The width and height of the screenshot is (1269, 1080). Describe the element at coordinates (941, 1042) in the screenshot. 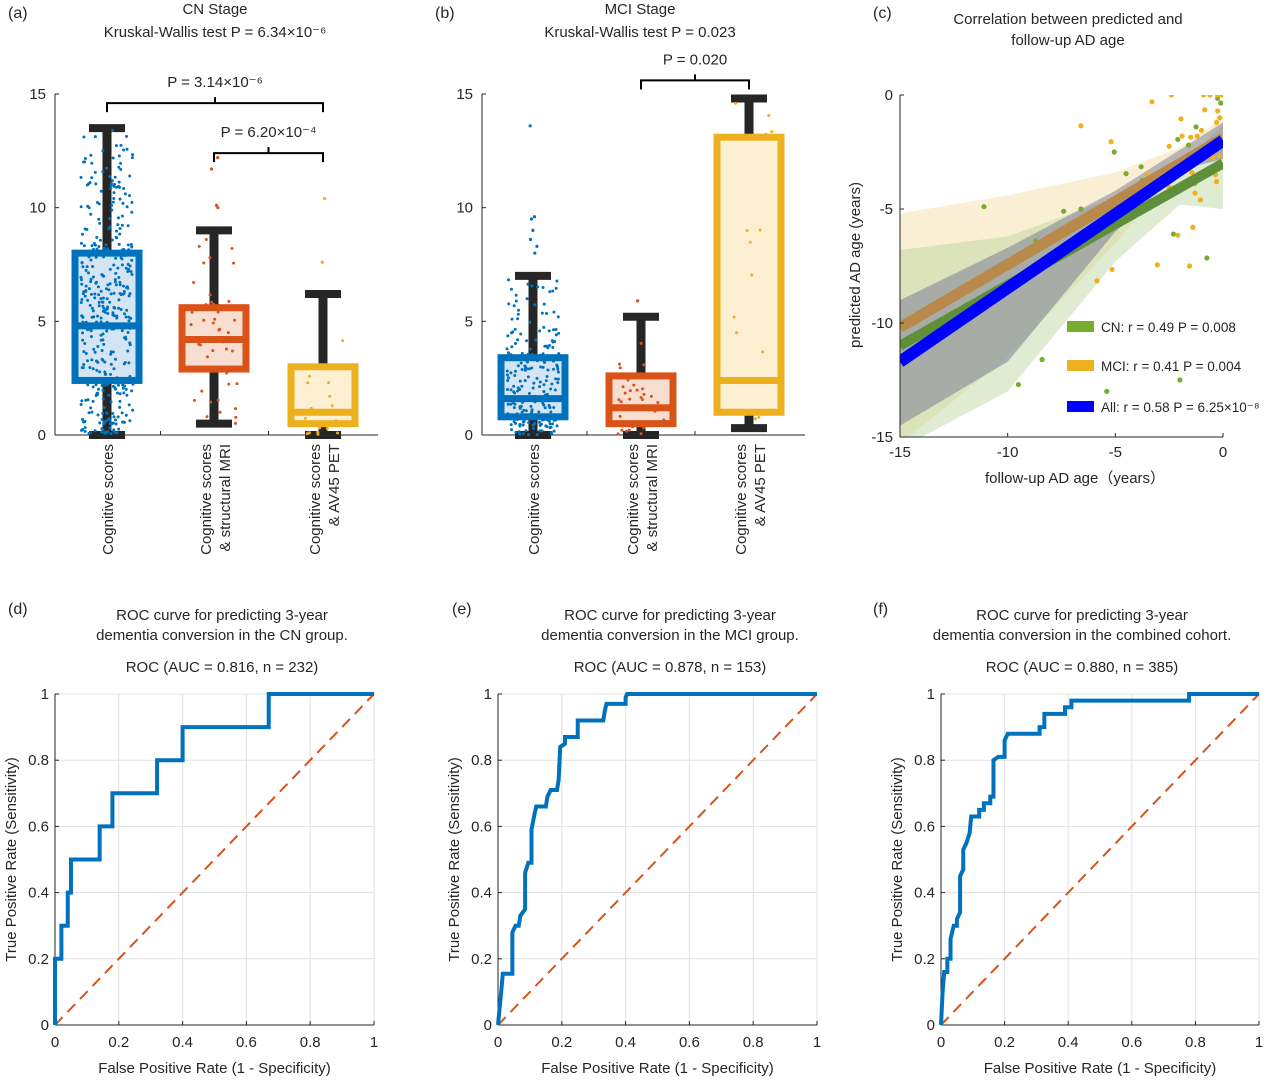

I see `x-tick-label: 0` at that location.